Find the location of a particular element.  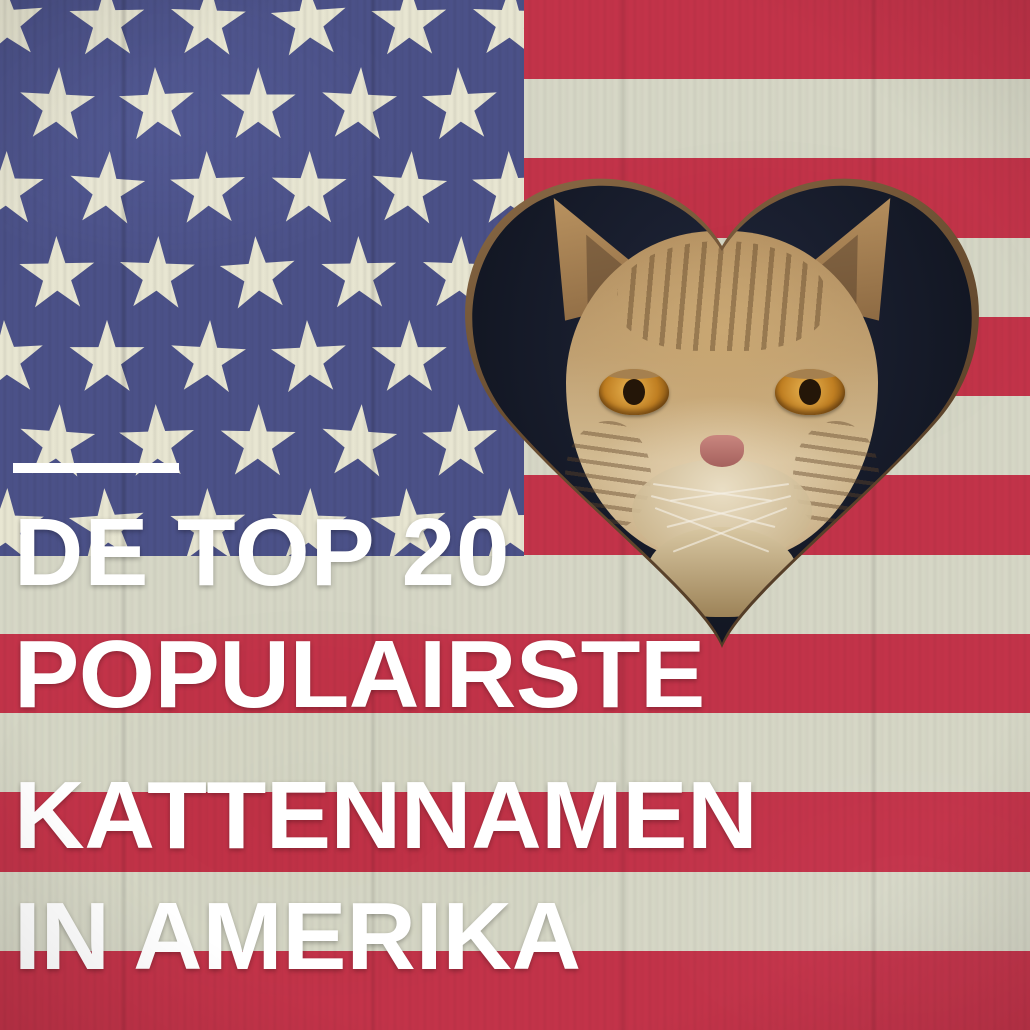

headline-line-4: IN AMERIKA is located at coordinates (298, 936).